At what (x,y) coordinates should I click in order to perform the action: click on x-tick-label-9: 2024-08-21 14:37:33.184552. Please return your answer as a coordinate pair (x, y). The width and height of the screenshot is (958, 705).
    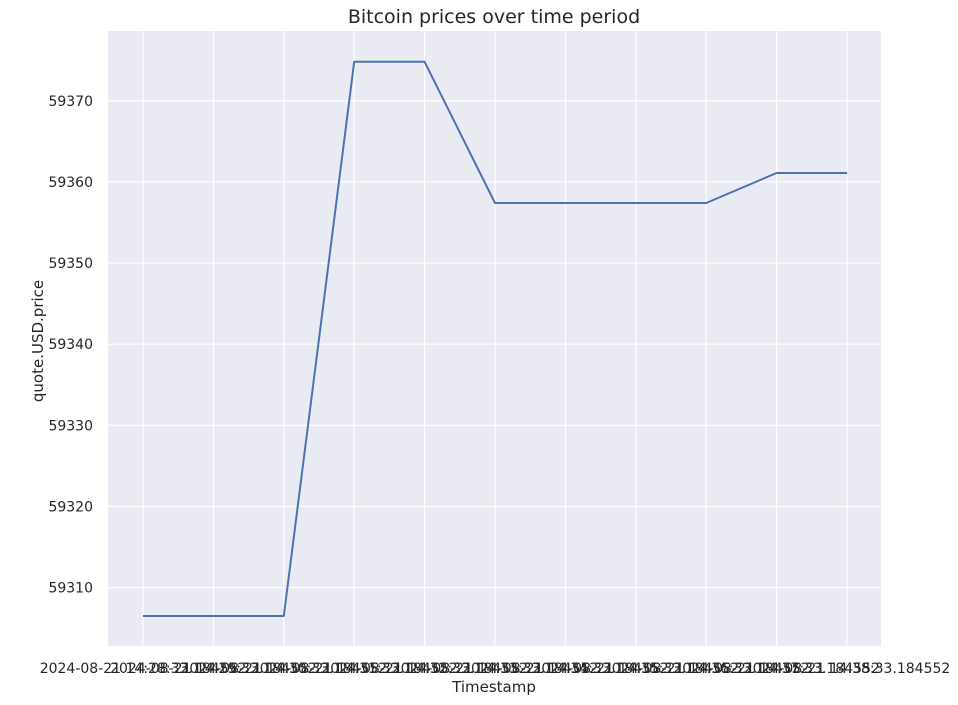
    Looking at the image, I should click on (776, 669).